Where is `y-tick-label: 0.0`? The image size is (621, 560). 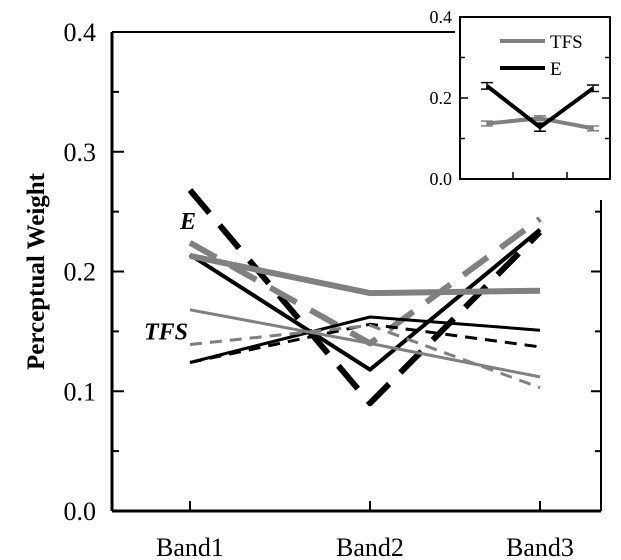
y-tick-label: 0.0 is located at coordinates (80, 511).